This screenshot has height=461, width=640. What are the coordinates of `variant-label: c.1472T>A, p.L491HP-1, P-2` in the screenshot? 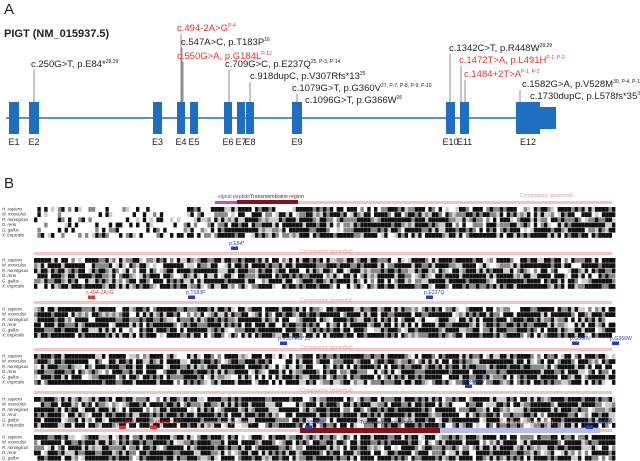 It's located at (512, 60).